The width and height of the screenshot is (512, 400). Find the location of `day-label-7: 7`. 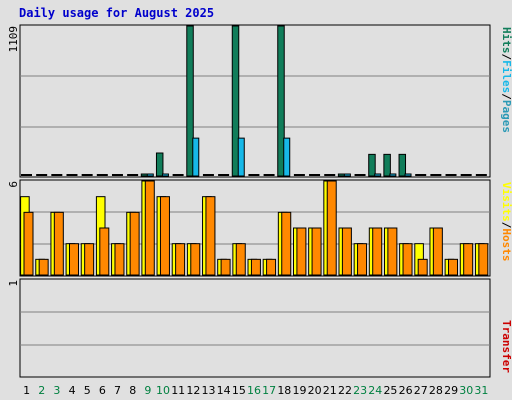

day-label-7: 7 is located at coordinates (117, 390).